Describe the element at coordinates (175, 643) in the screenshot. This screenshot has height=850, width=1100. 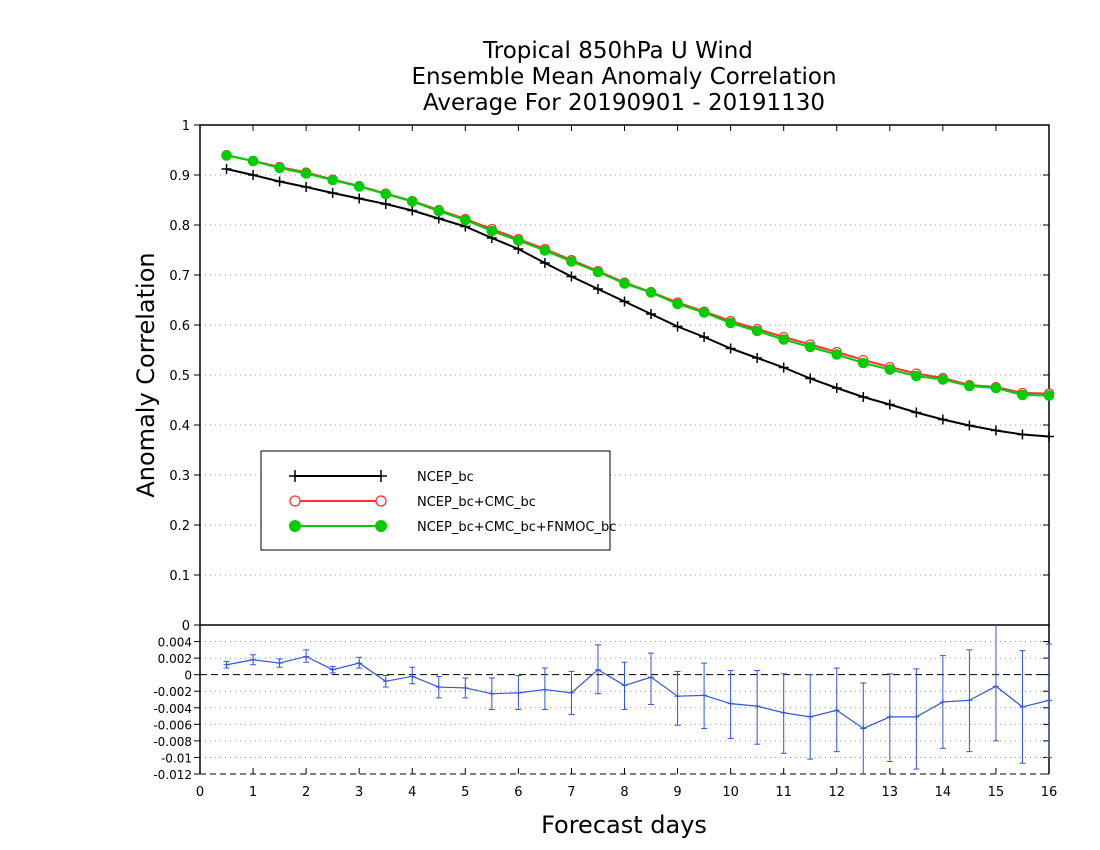
I see `lower-y-tick-label: 0.004` at that location.